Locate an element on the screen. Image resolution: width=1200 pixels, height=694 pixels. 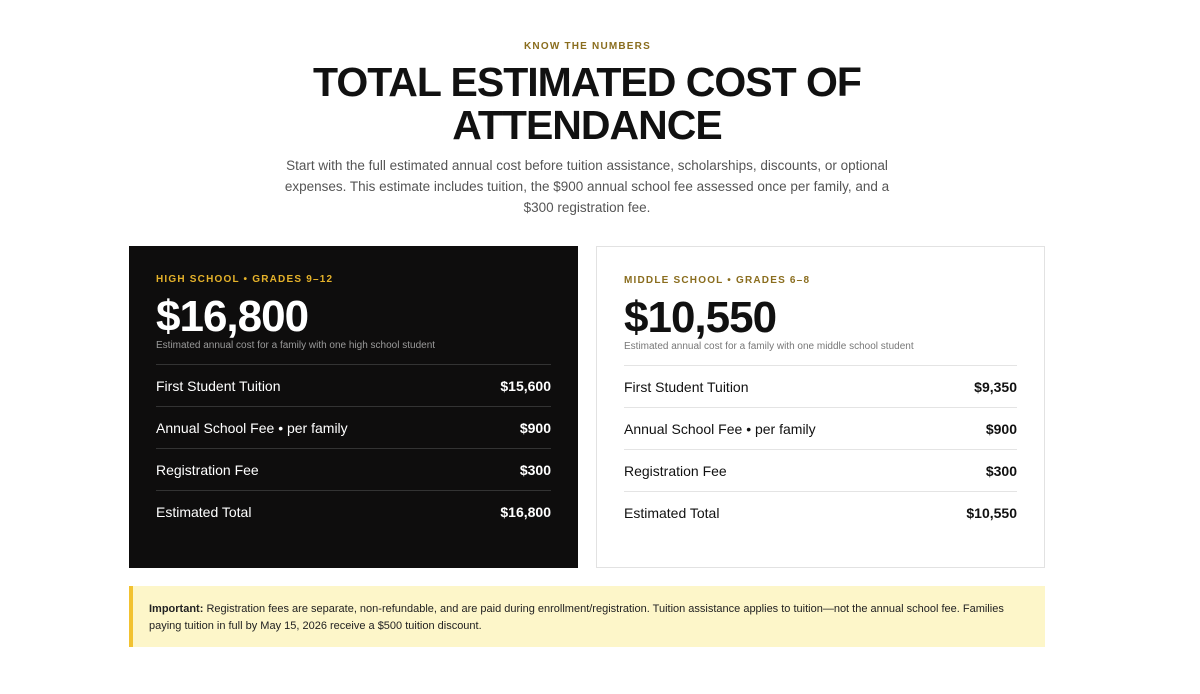
row-value: $15,600 is located at coordinates (525, 385).